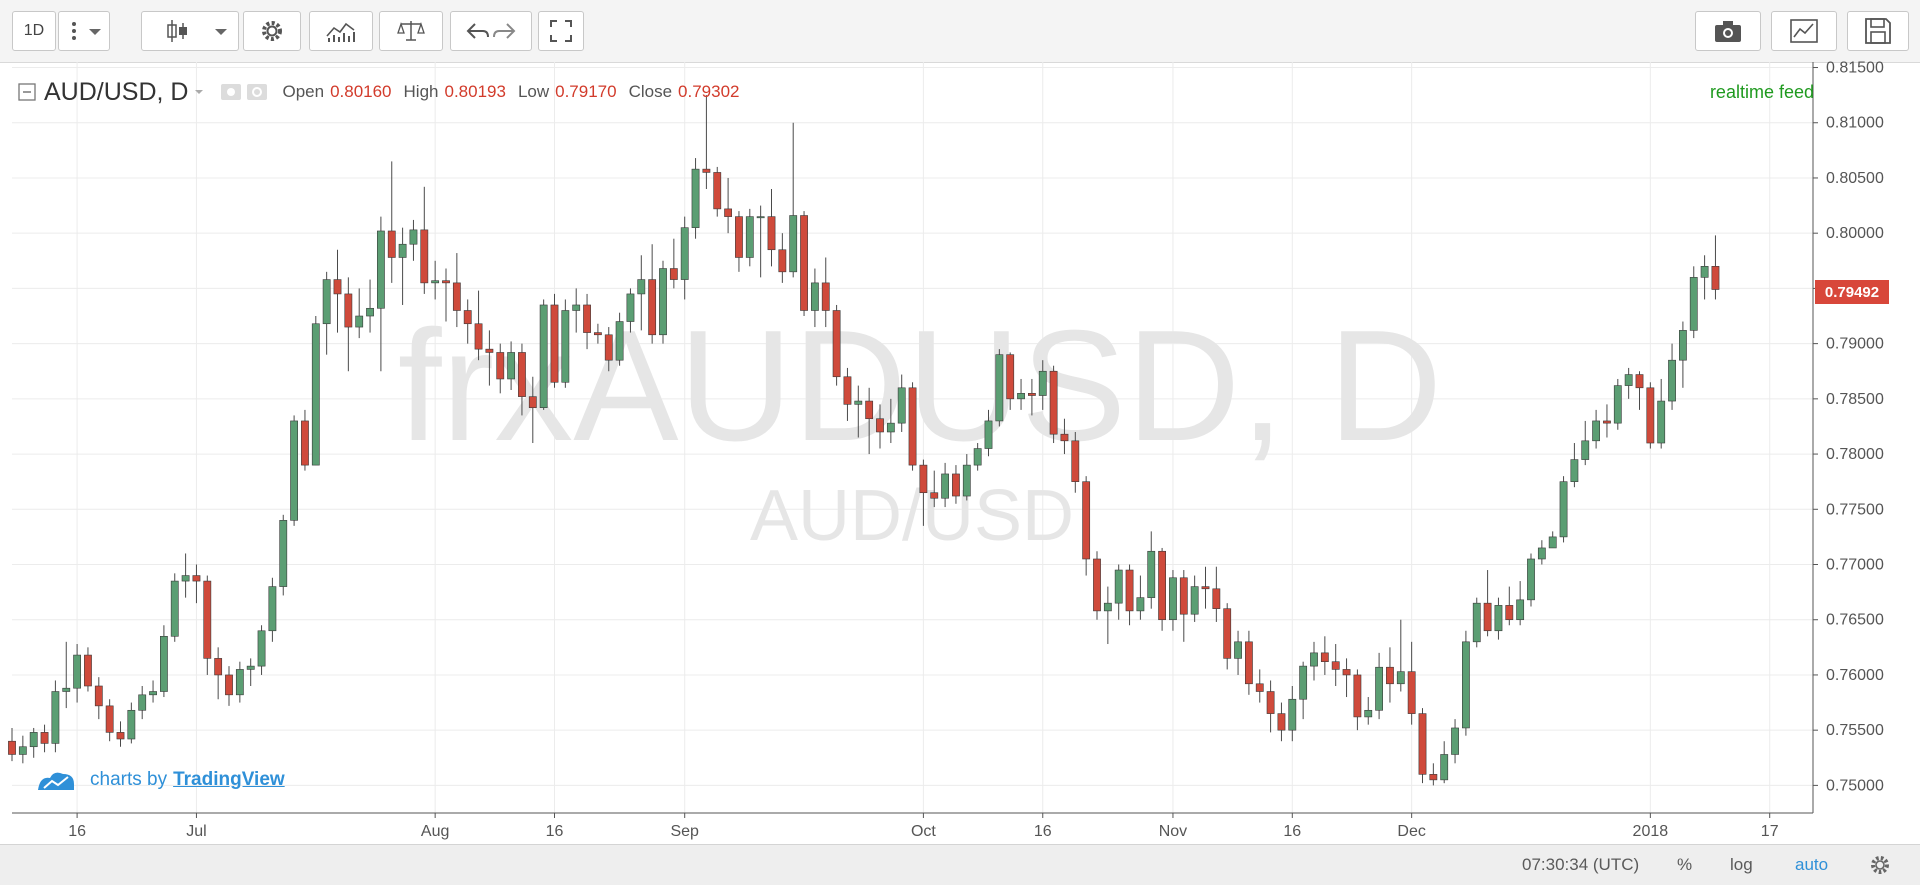 The width and height of the screenshot is (1920, 885). Describe the element at coordinates (199, 92) in the screenshot. I see `symbol-dropdown-icon` at that location.